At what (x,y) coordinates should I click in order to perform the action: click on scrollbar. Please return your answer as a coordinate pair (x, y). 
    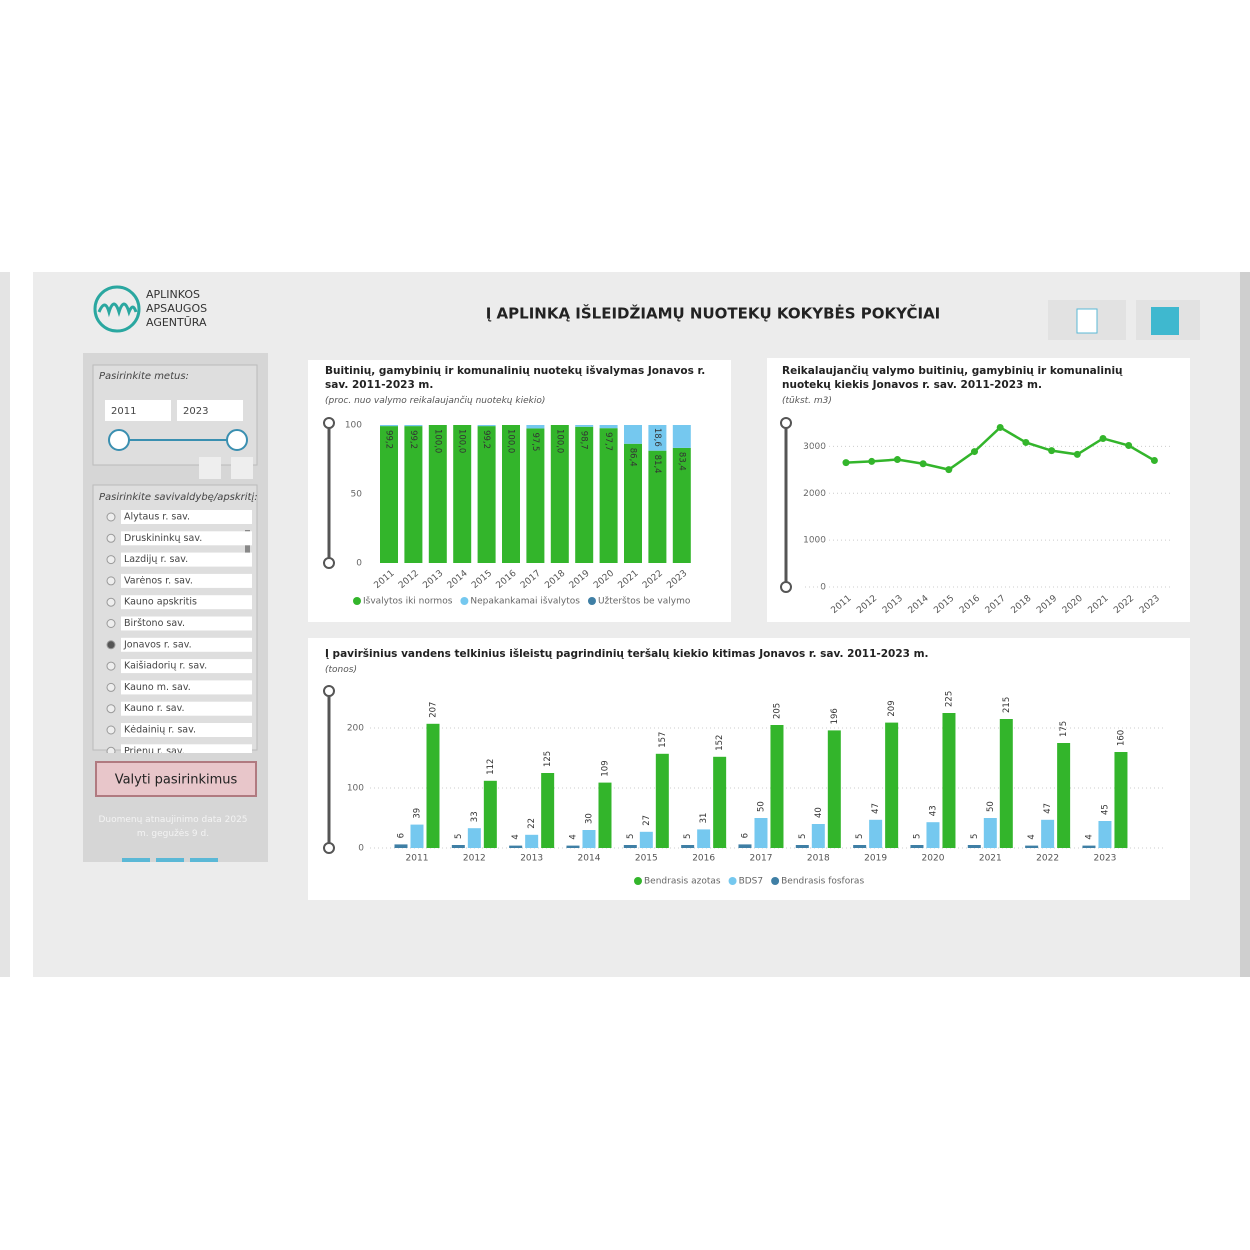
    Looking at the image, I should click on (1245, 624).